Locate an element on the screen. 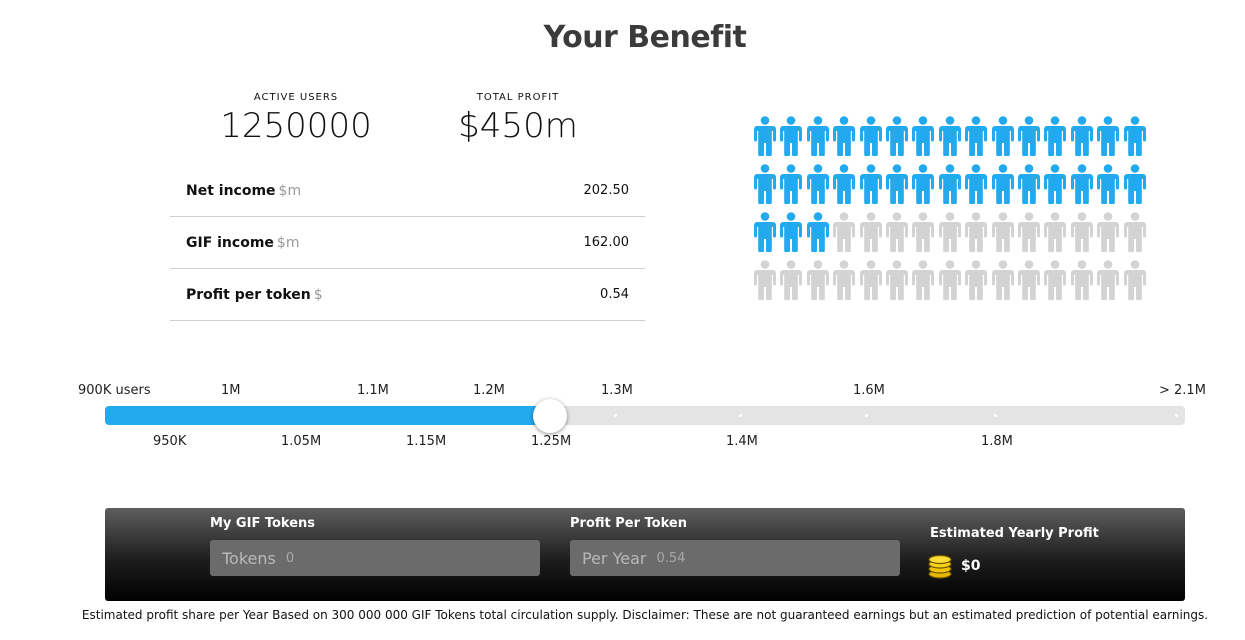  slider-label: 1.05M is located at coordinates (301, 441).